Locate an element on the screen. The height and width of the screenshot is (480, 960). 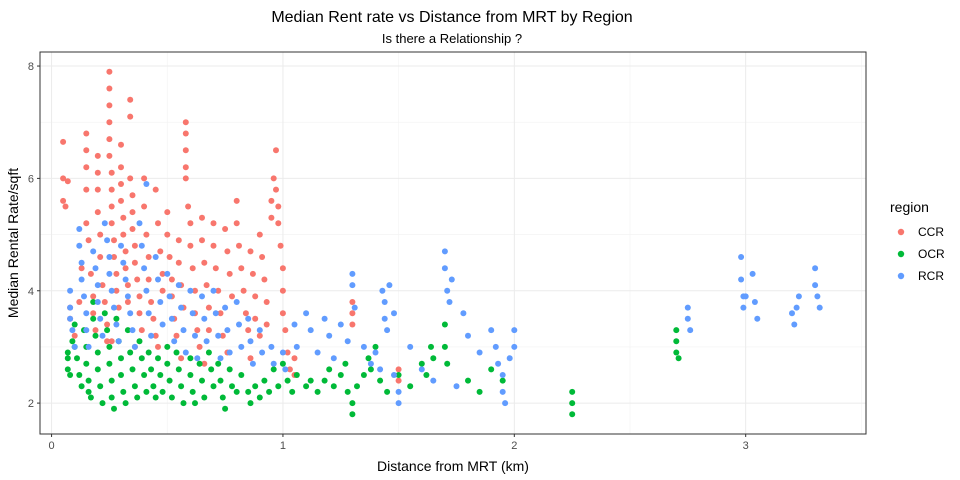
chart-subtitle: Is there a Relationship ? is located at coordinates (452, 38).